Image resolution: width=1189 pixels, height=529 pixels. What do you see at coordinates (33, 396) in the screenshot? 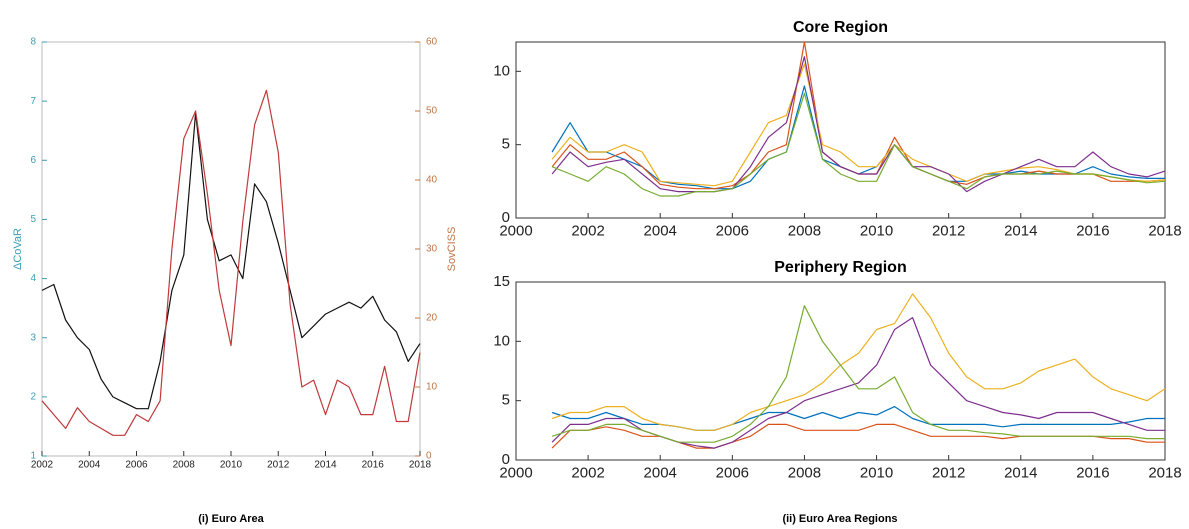
I see `y-tick-label: 2` at bounding box center [33, 396].